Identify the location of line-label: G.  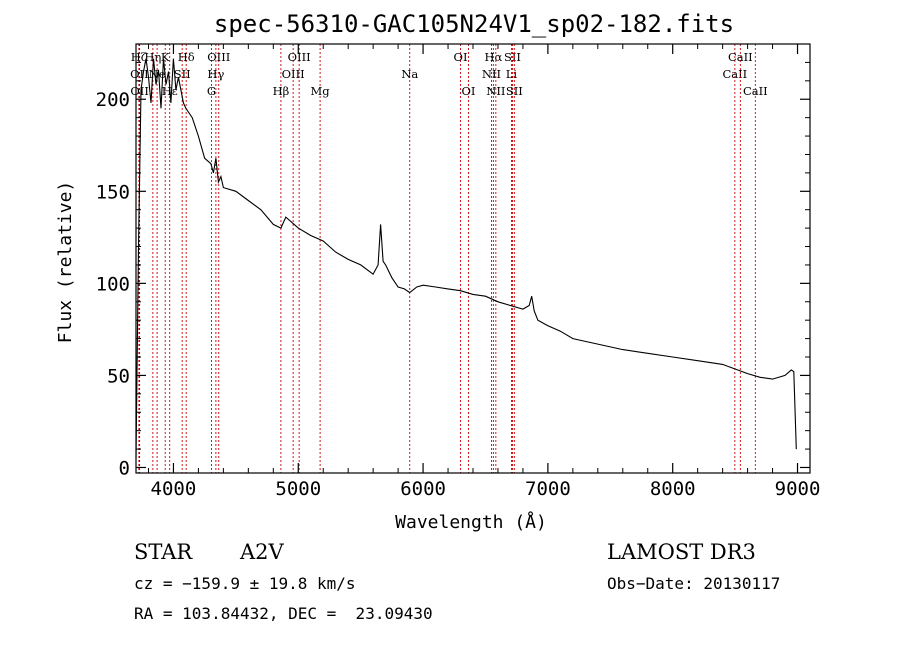
(211, 91).